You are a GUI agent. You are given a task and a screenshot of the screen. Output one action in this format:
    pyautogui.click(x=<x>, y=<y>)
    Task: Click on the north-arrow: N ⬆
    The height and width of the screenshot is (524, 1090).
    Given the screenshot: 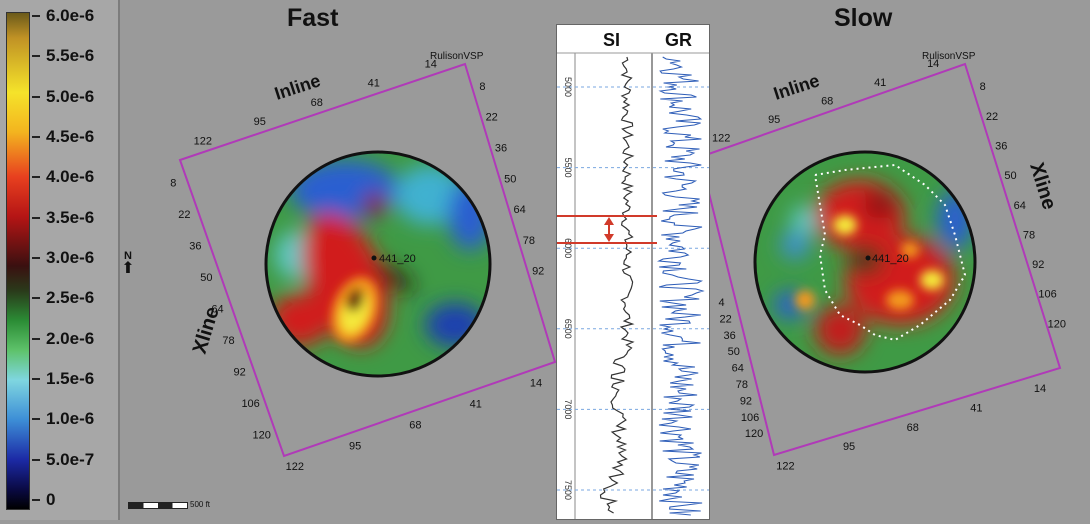 What is the action you would take?
    pyautogui.click(x=128, y=263)
    